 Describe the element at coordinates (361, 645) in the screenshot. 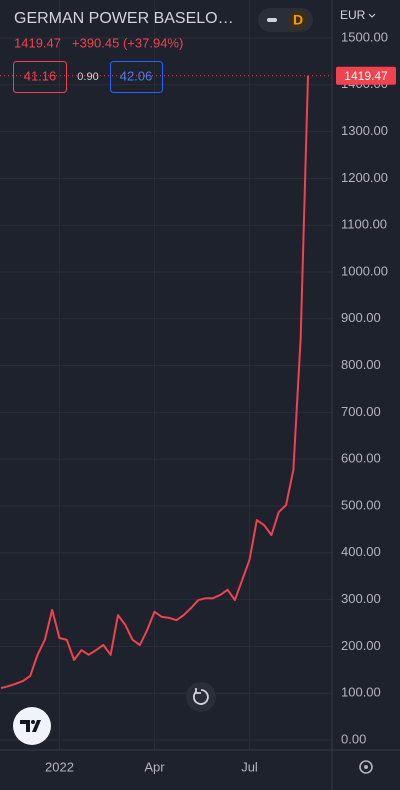

I see `y-tick-label: 200.00` at that location.